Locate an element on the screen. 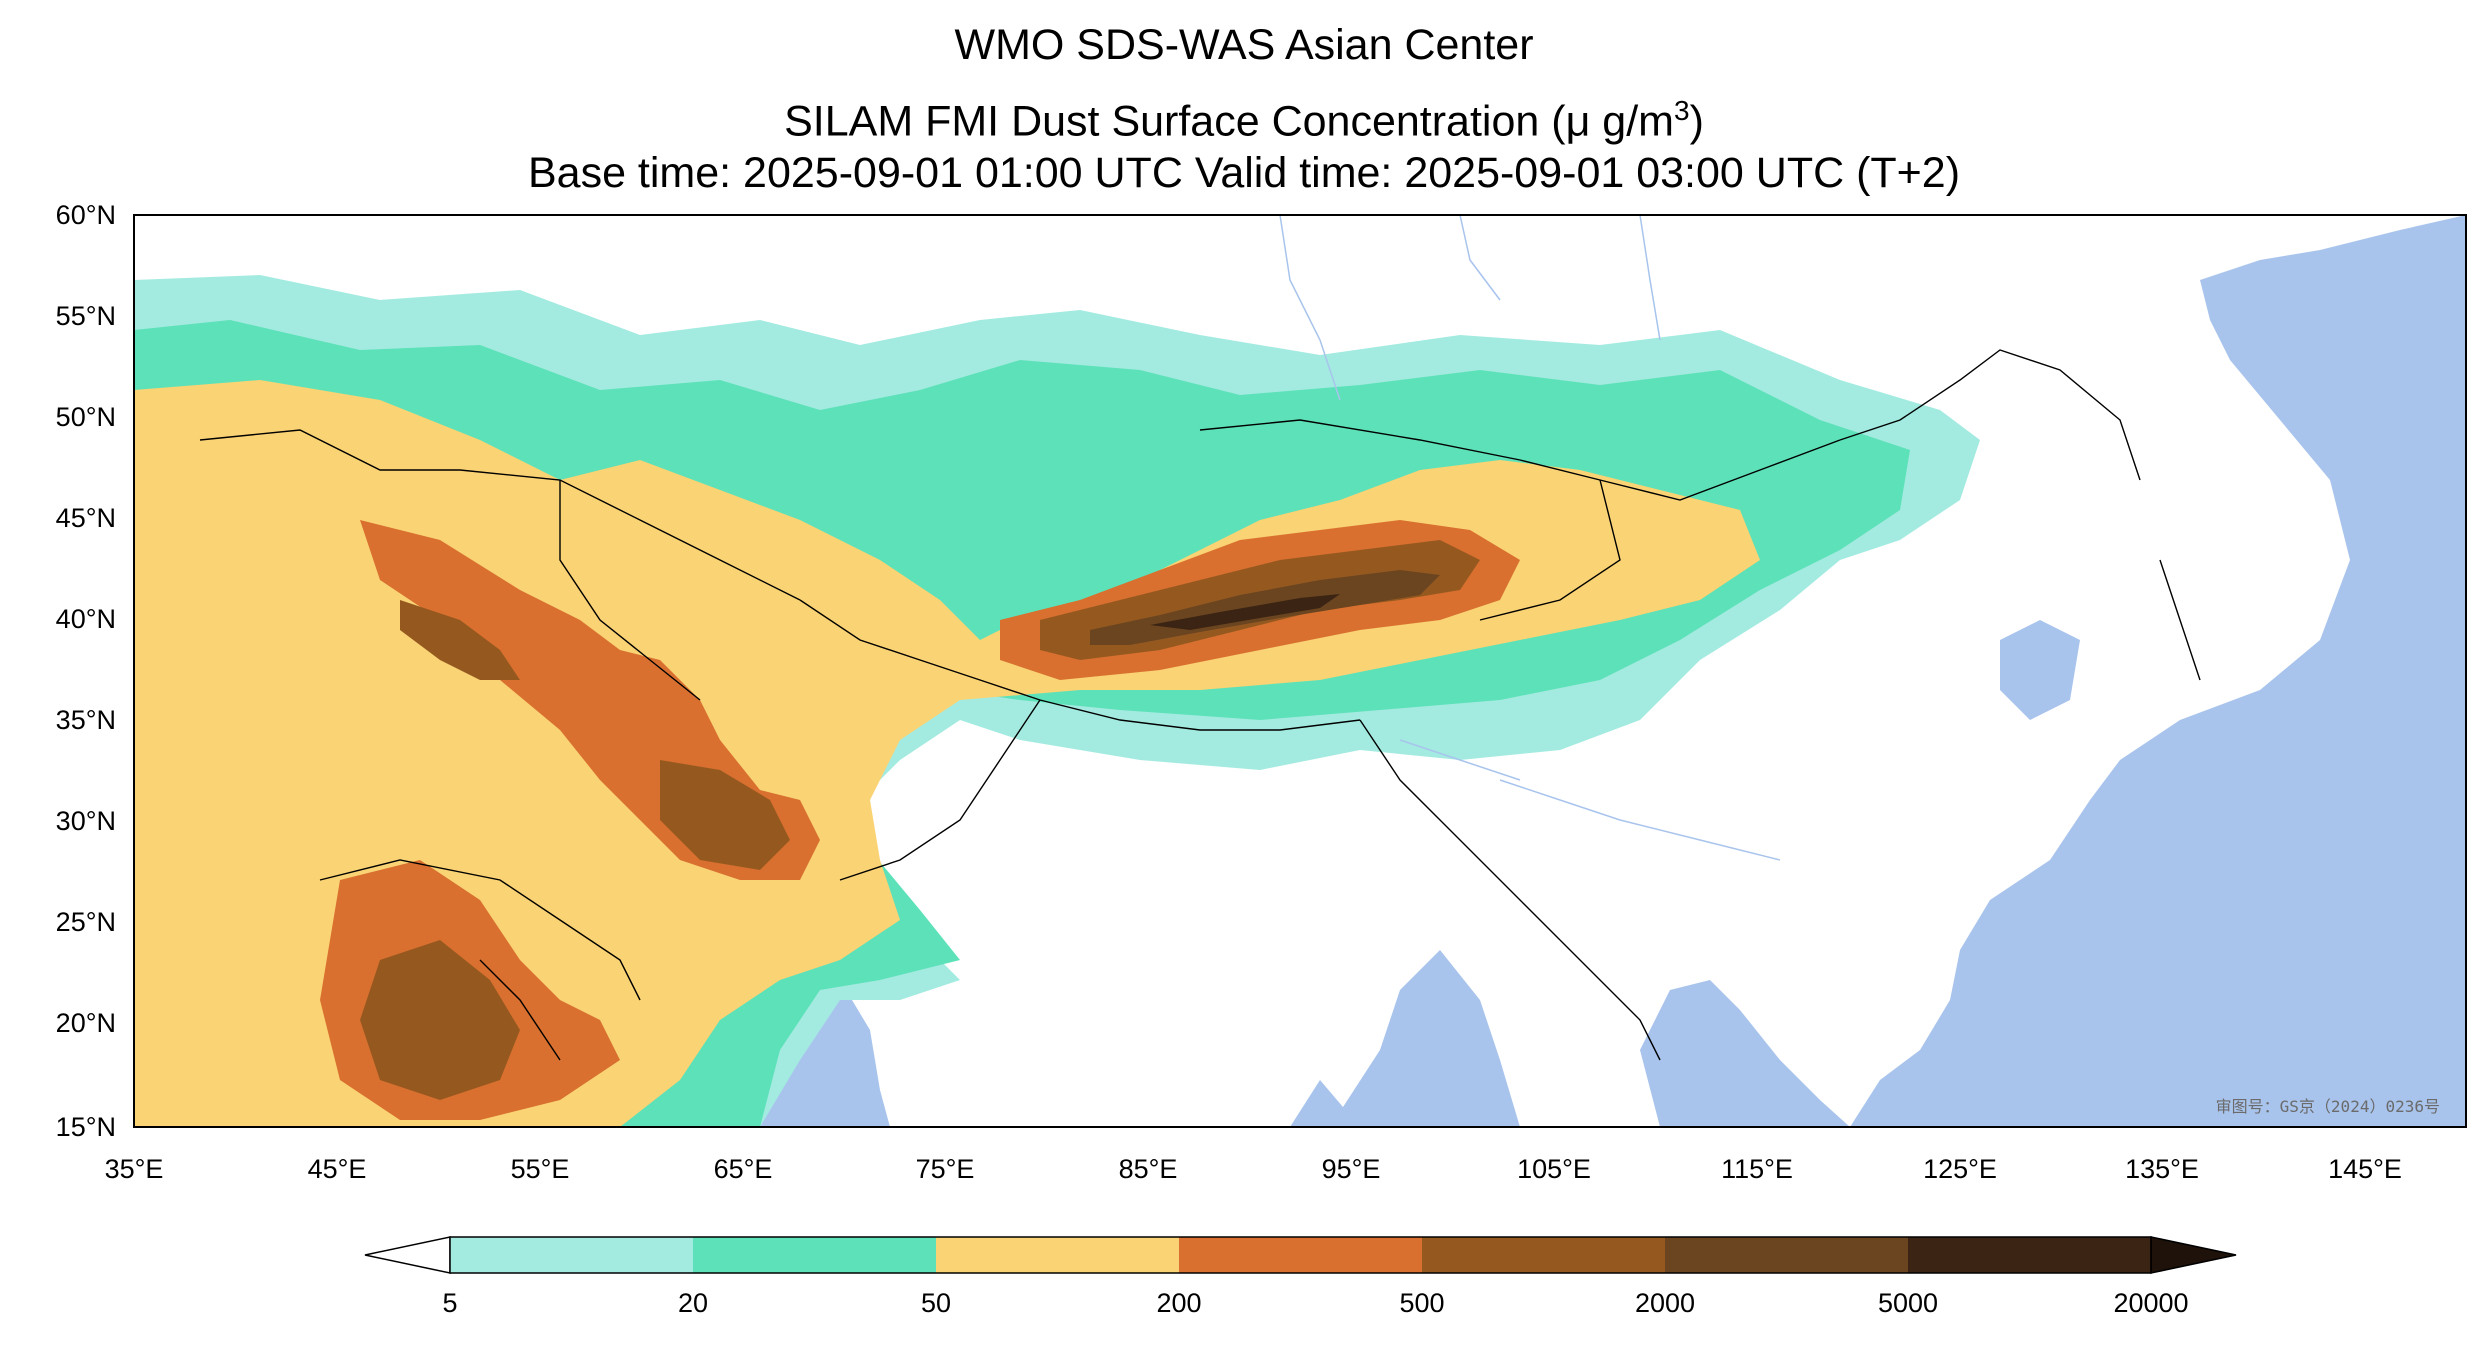 The height and width of the screenshot is (1362, 2488). lat-tick-label: 60°N is located at coordinates (86, 215).